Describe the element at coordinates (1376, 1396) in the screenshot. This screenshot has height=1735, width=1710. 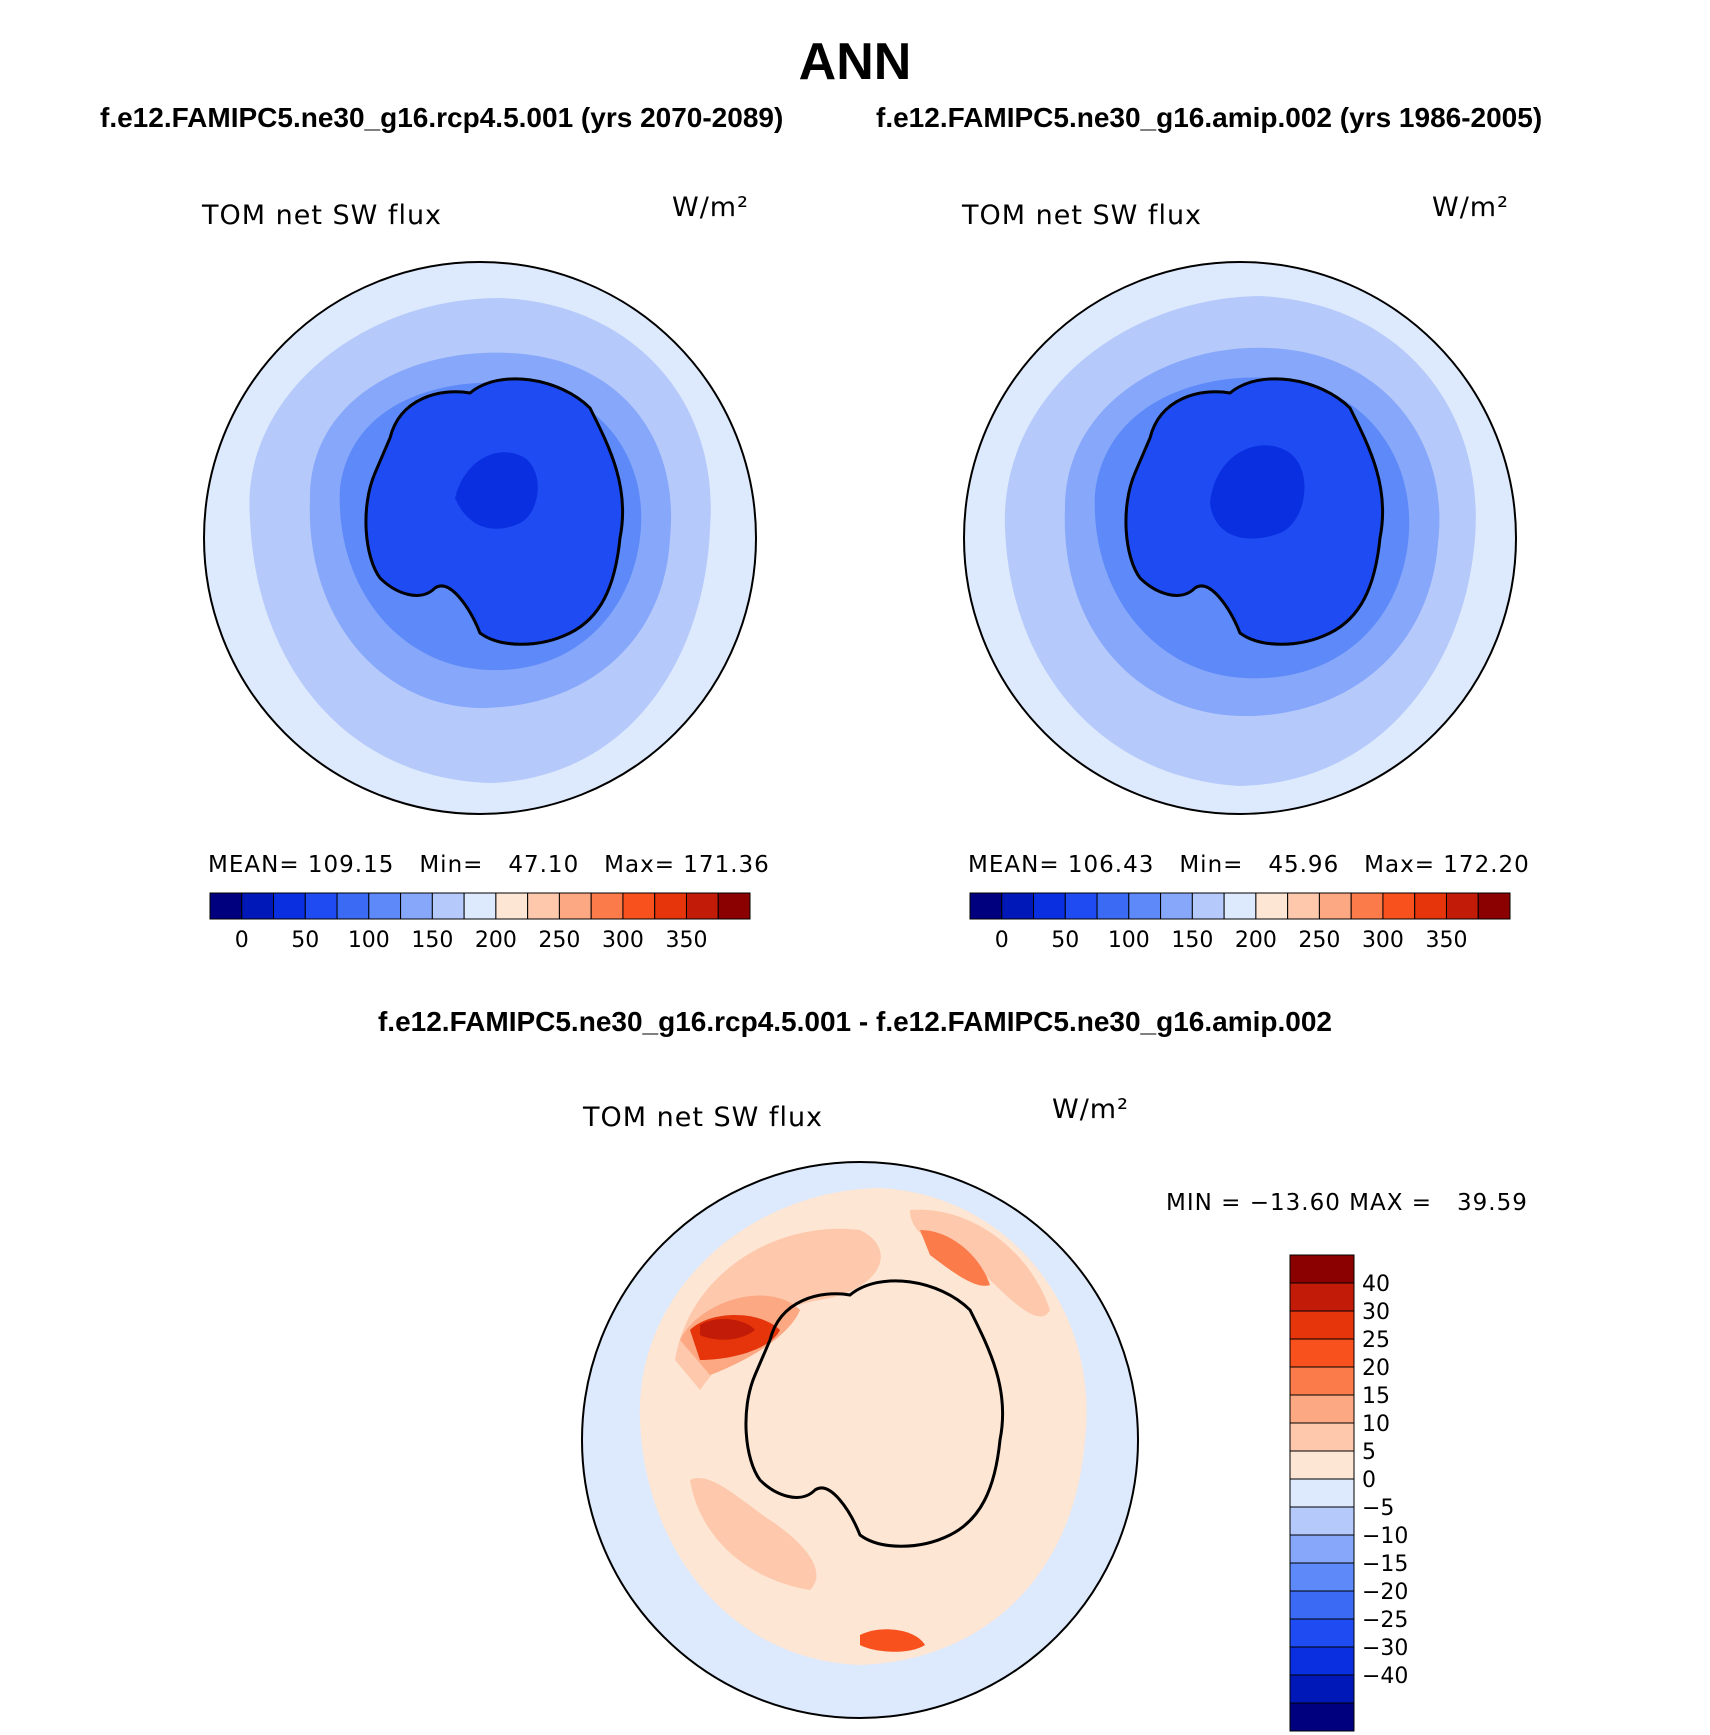
I see `colorbar-tick-label: 15` at that location.